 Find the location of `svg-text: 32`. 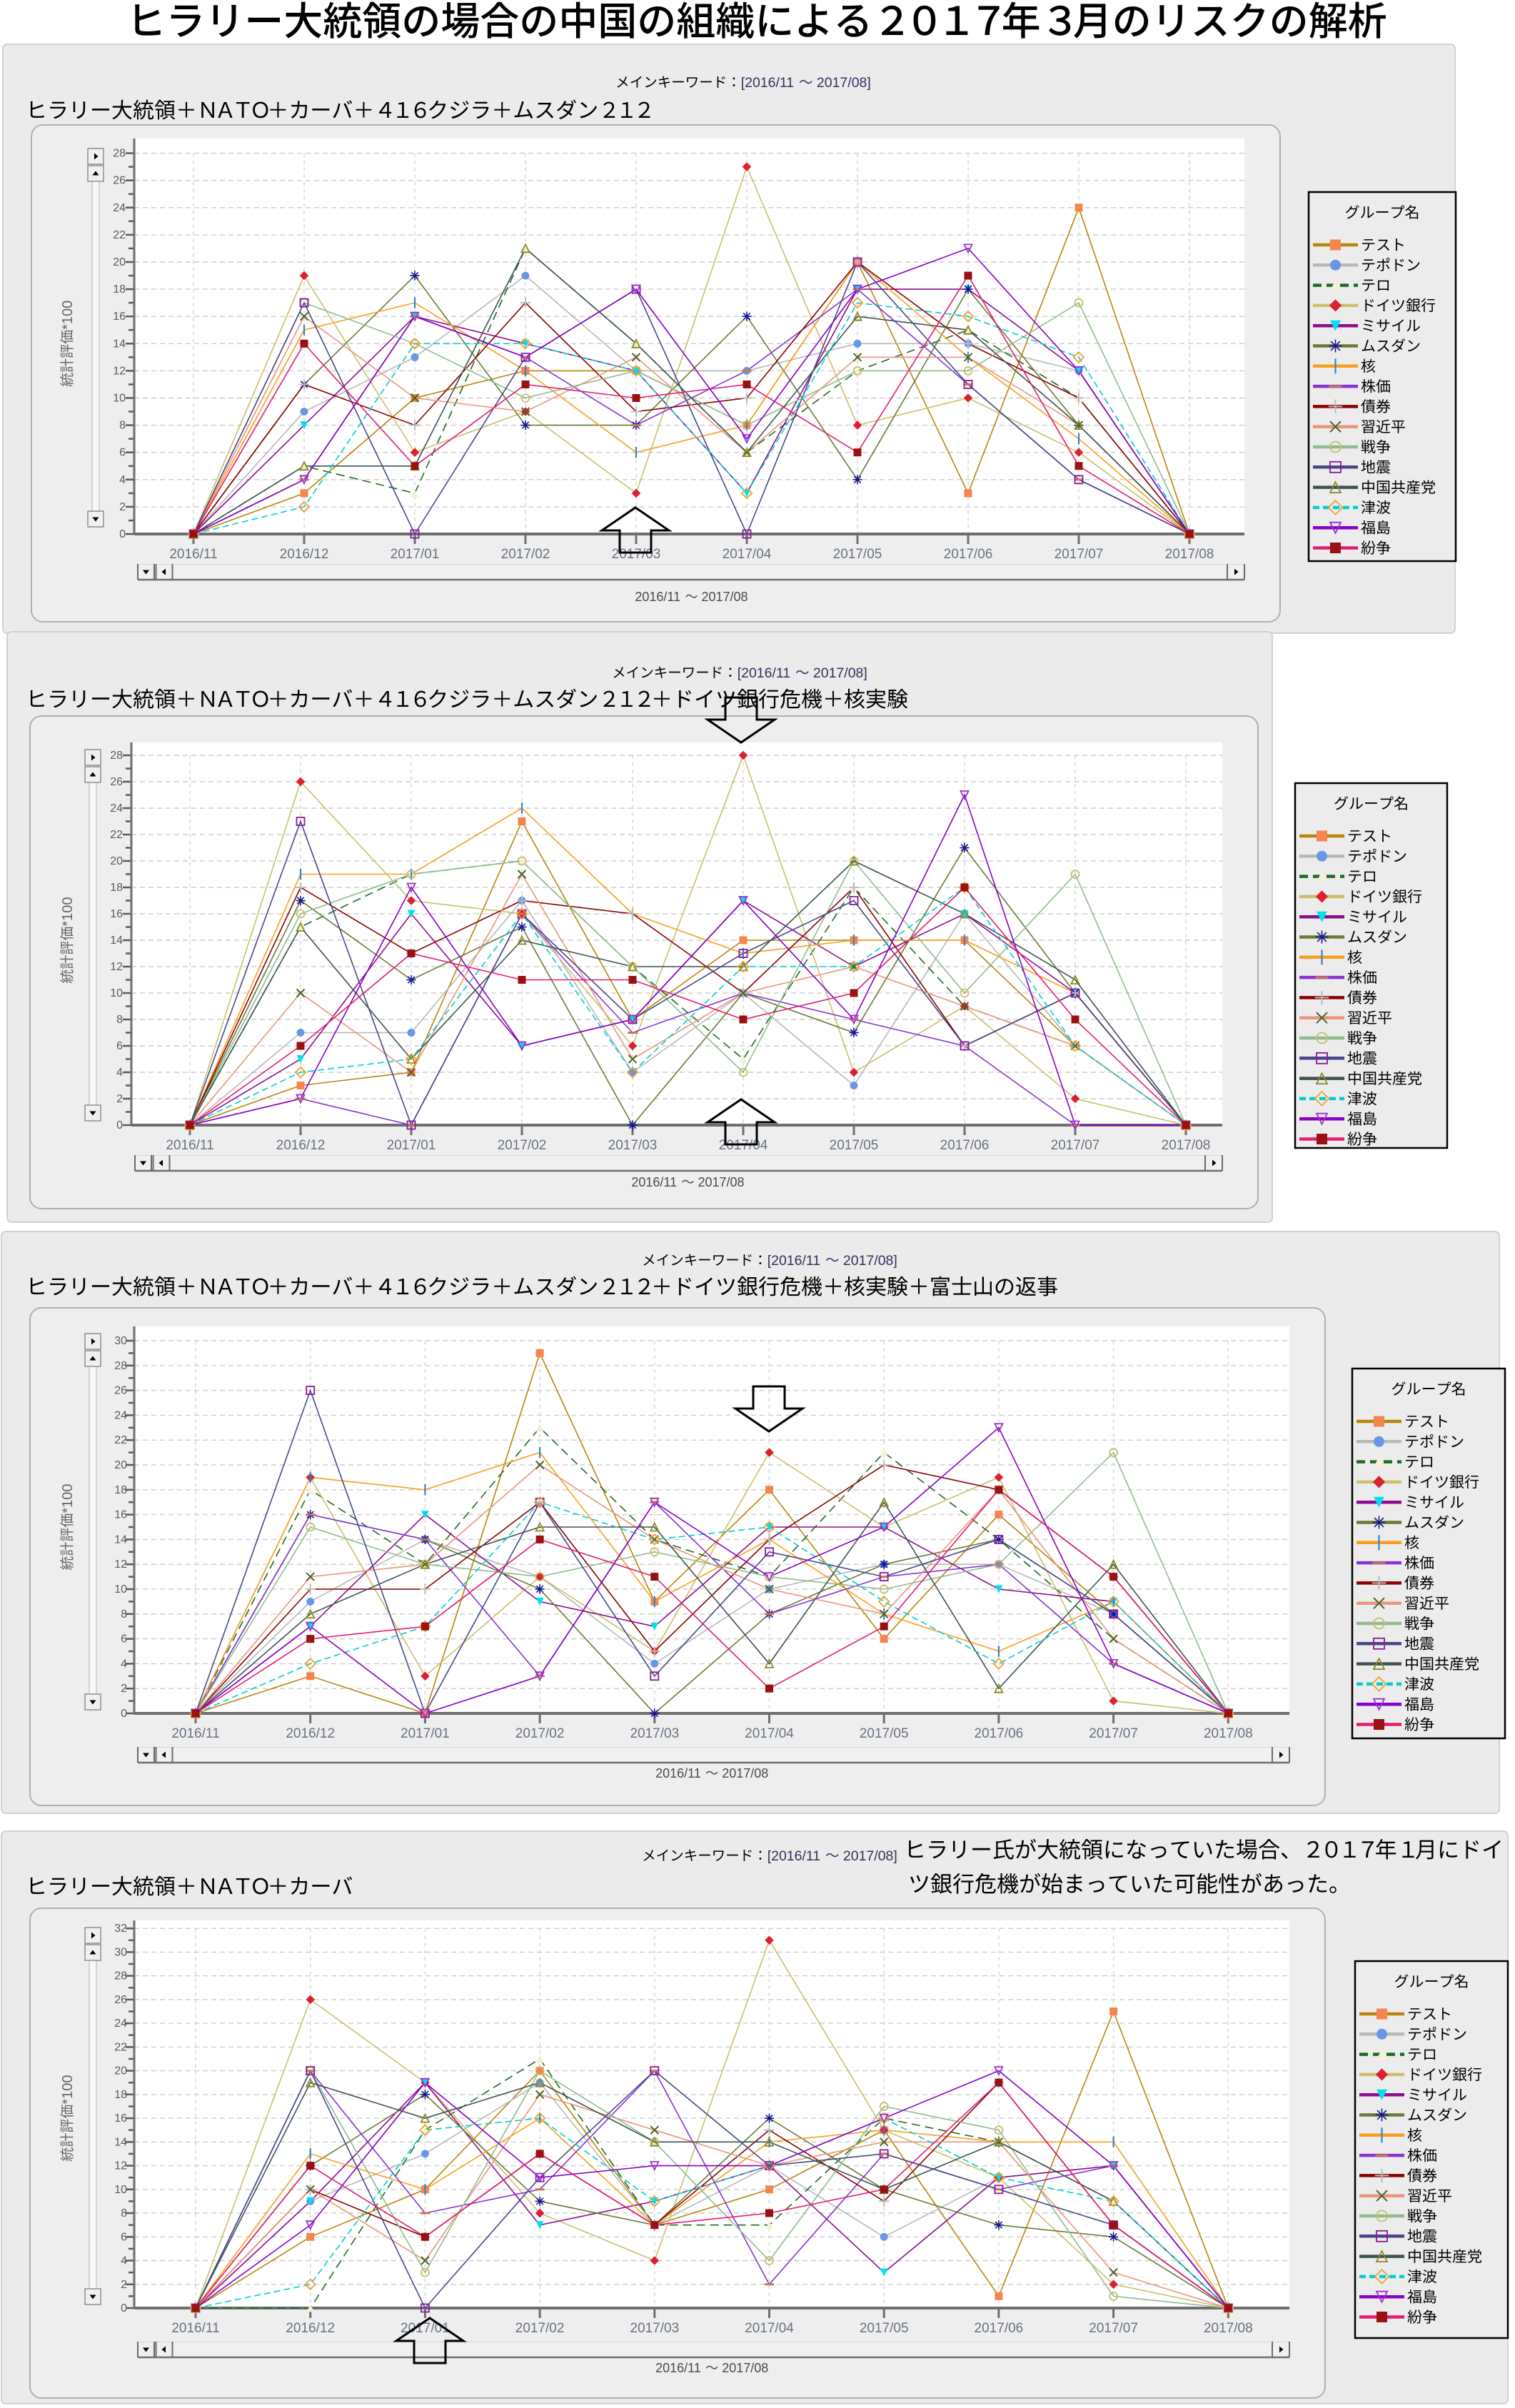

svg-text: 32 is located at coordinates (120, 1929).